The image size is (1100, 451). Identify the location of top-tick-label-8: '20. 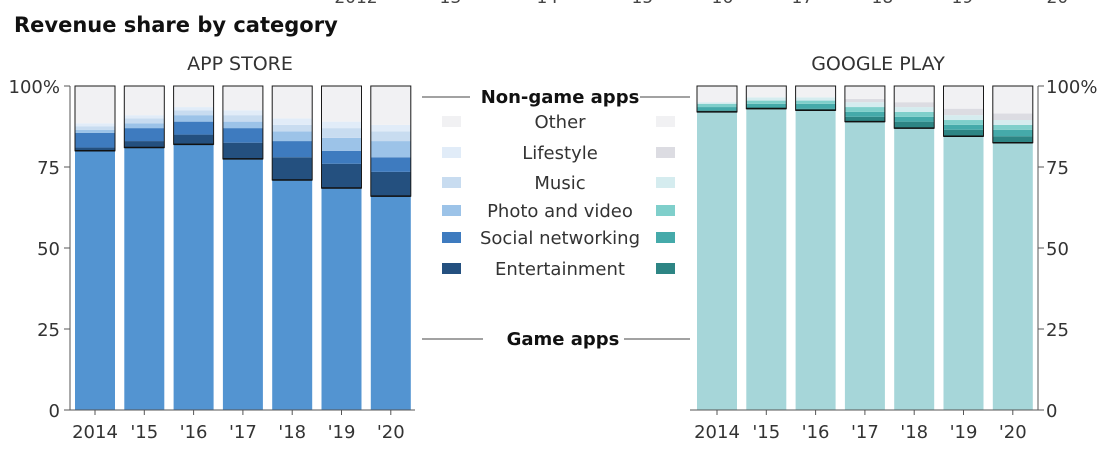
(1055, 4).